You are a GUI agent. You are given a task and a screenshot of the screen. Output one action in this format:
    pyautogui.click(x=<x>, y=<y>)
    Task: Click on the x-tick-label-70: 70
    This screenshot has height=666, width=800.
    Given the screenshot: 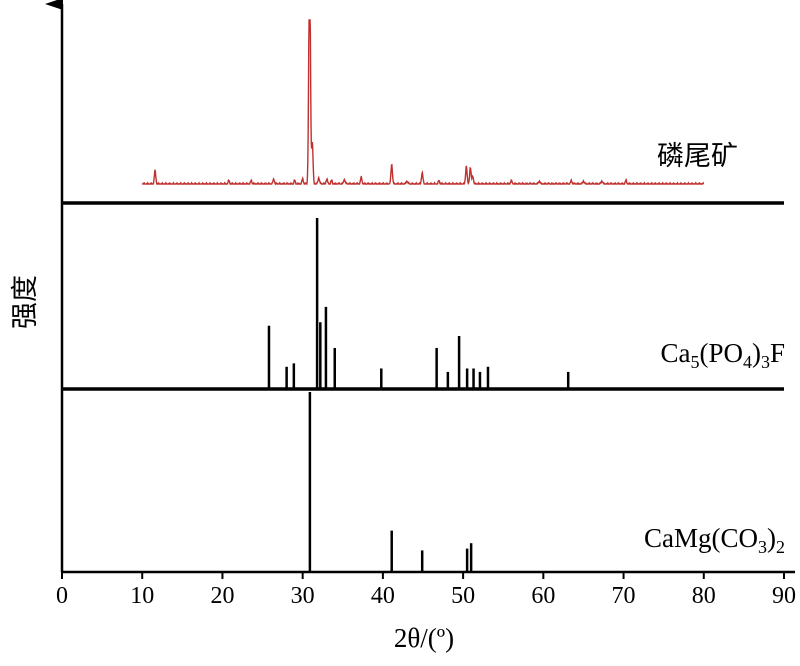 What is the action you would take?
    pyautogui.click(x=624, y=596)
    